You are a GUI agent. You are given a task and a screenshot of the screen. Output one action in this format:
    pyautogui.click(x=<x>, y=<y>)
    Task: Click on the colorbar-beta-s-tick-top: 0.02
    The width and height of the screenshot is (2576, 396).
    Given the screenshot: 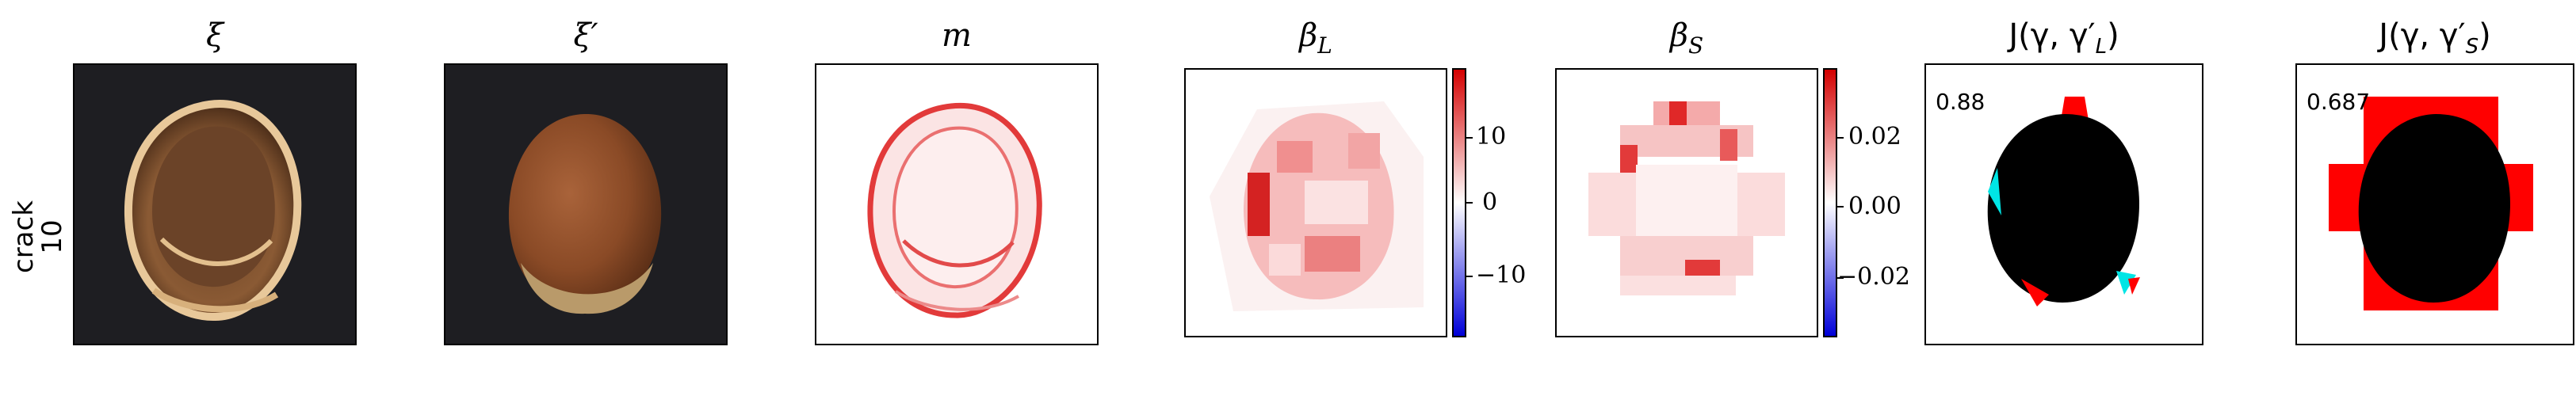 What is the action you would take?
    pyautogui.click(x=1875, y=136)
    